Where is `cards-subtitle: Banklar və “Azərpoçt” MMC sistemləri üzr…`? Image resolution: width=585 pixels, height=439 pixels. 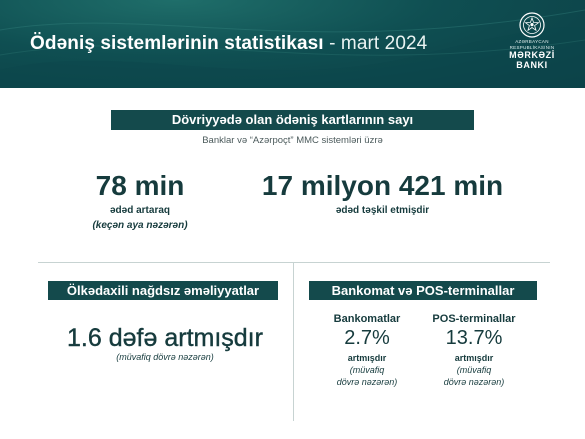 cards-subtitle: Banklar və “Azərpoçt” MMC sistemləri üzr… is located at coordinates (292, 140).